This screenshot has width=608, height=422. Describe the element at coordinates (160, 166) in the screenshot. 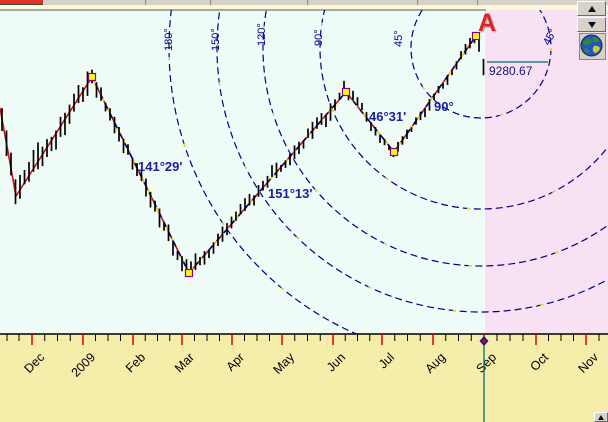

I see `gann-angle-annotation: 141°29'` at that location.